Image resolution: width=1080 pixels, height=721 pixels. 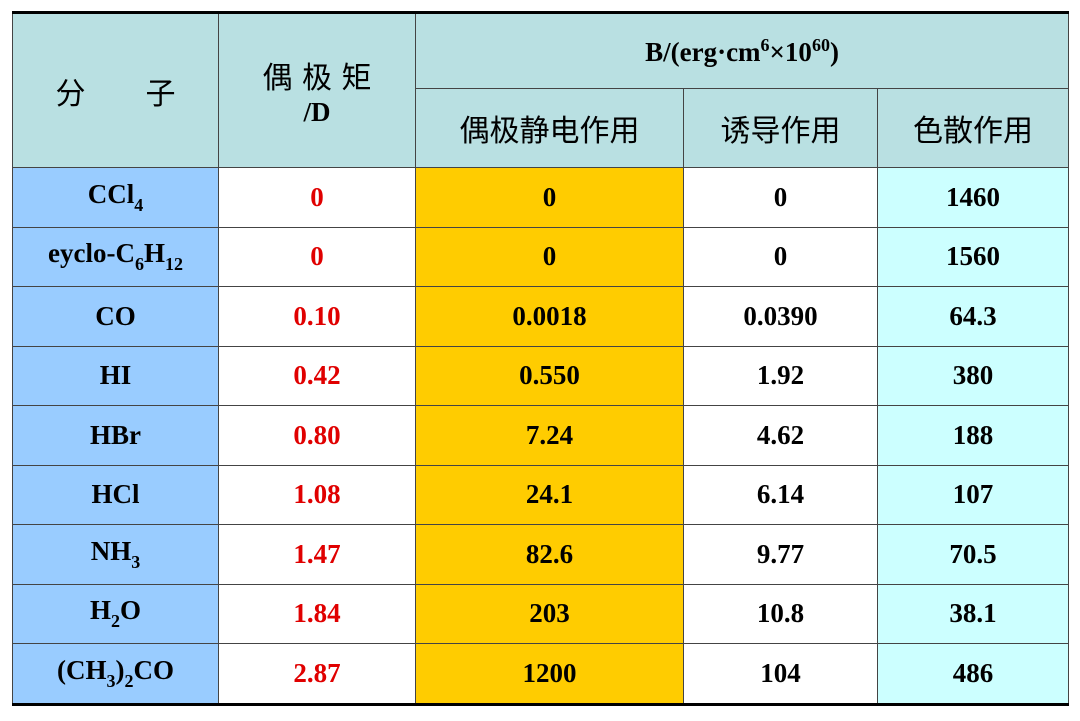 I want to click on header-cell: 偶极静电作用, so click(x=549, y=128).